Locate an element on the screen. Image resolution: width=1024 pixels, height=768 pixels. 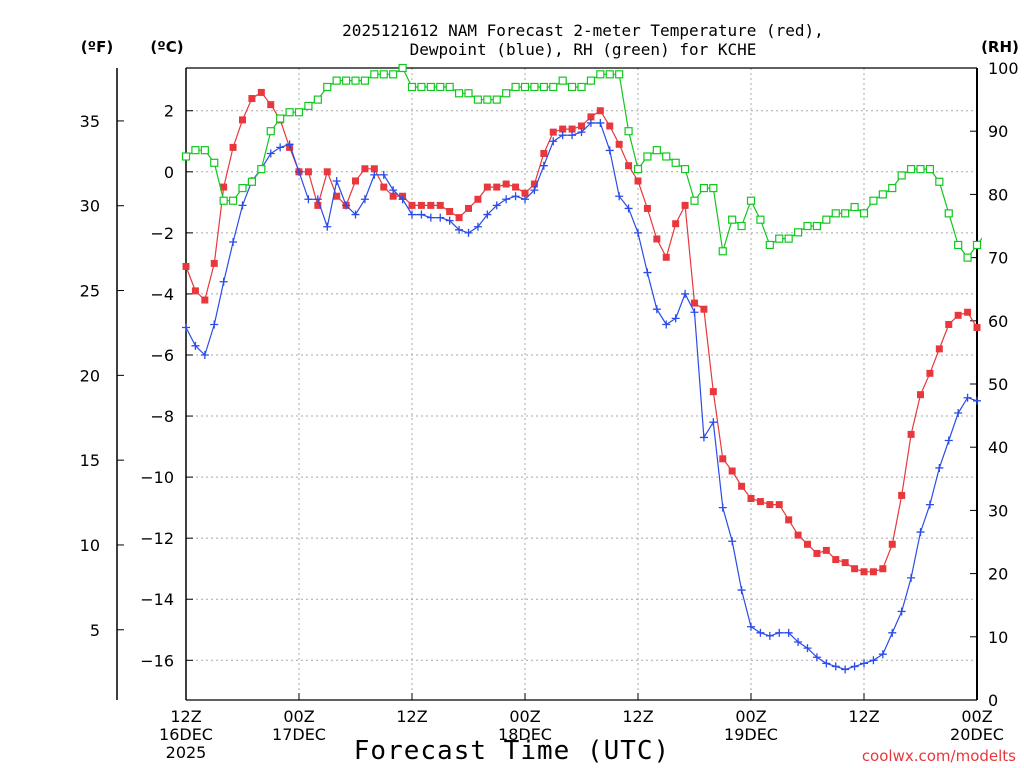
rh-axis-label: (RH) is located at coordinates (1000, 47).